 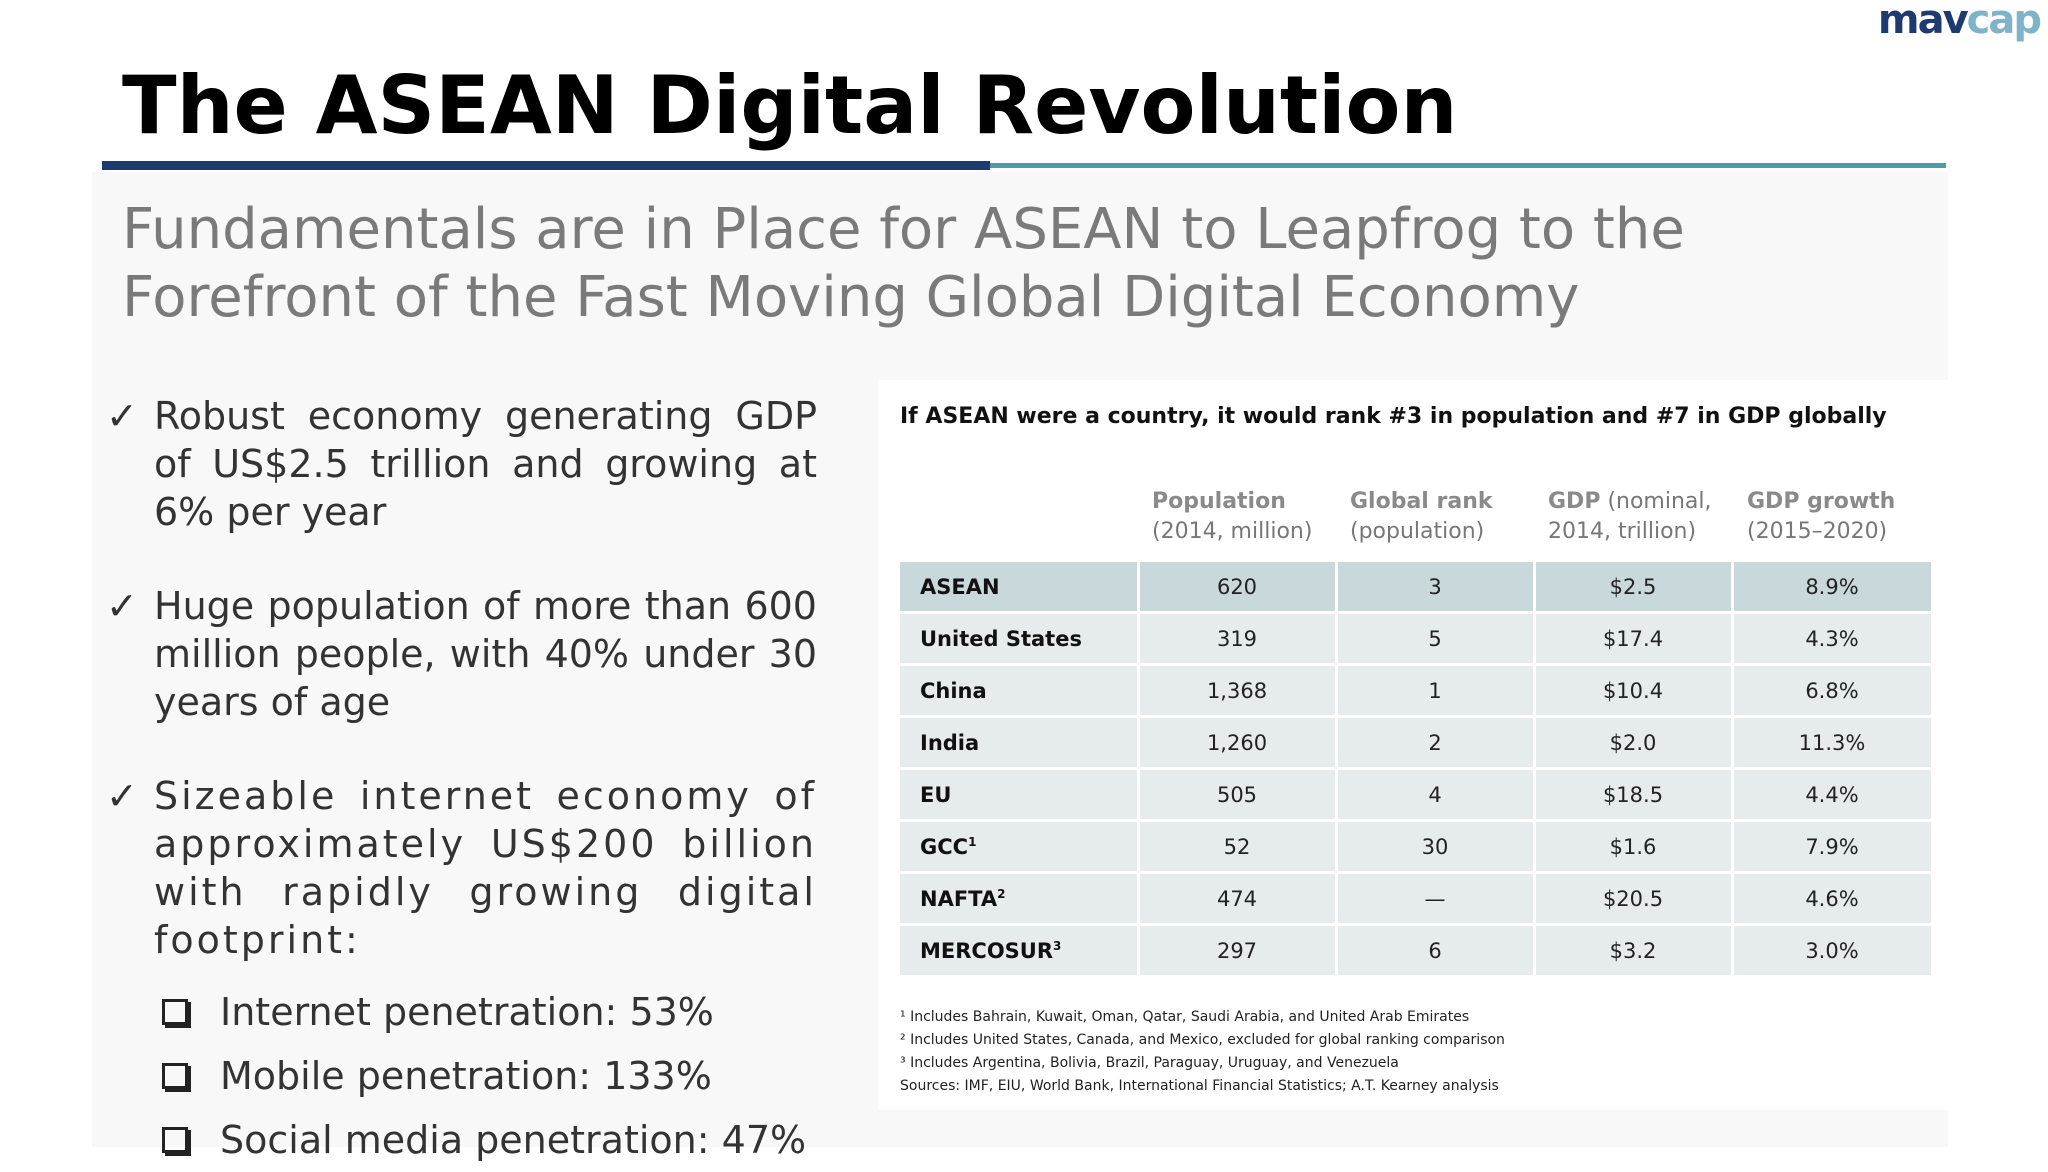 I want to click on gdp-cell: $3.2, so click(x=1634, y=951).